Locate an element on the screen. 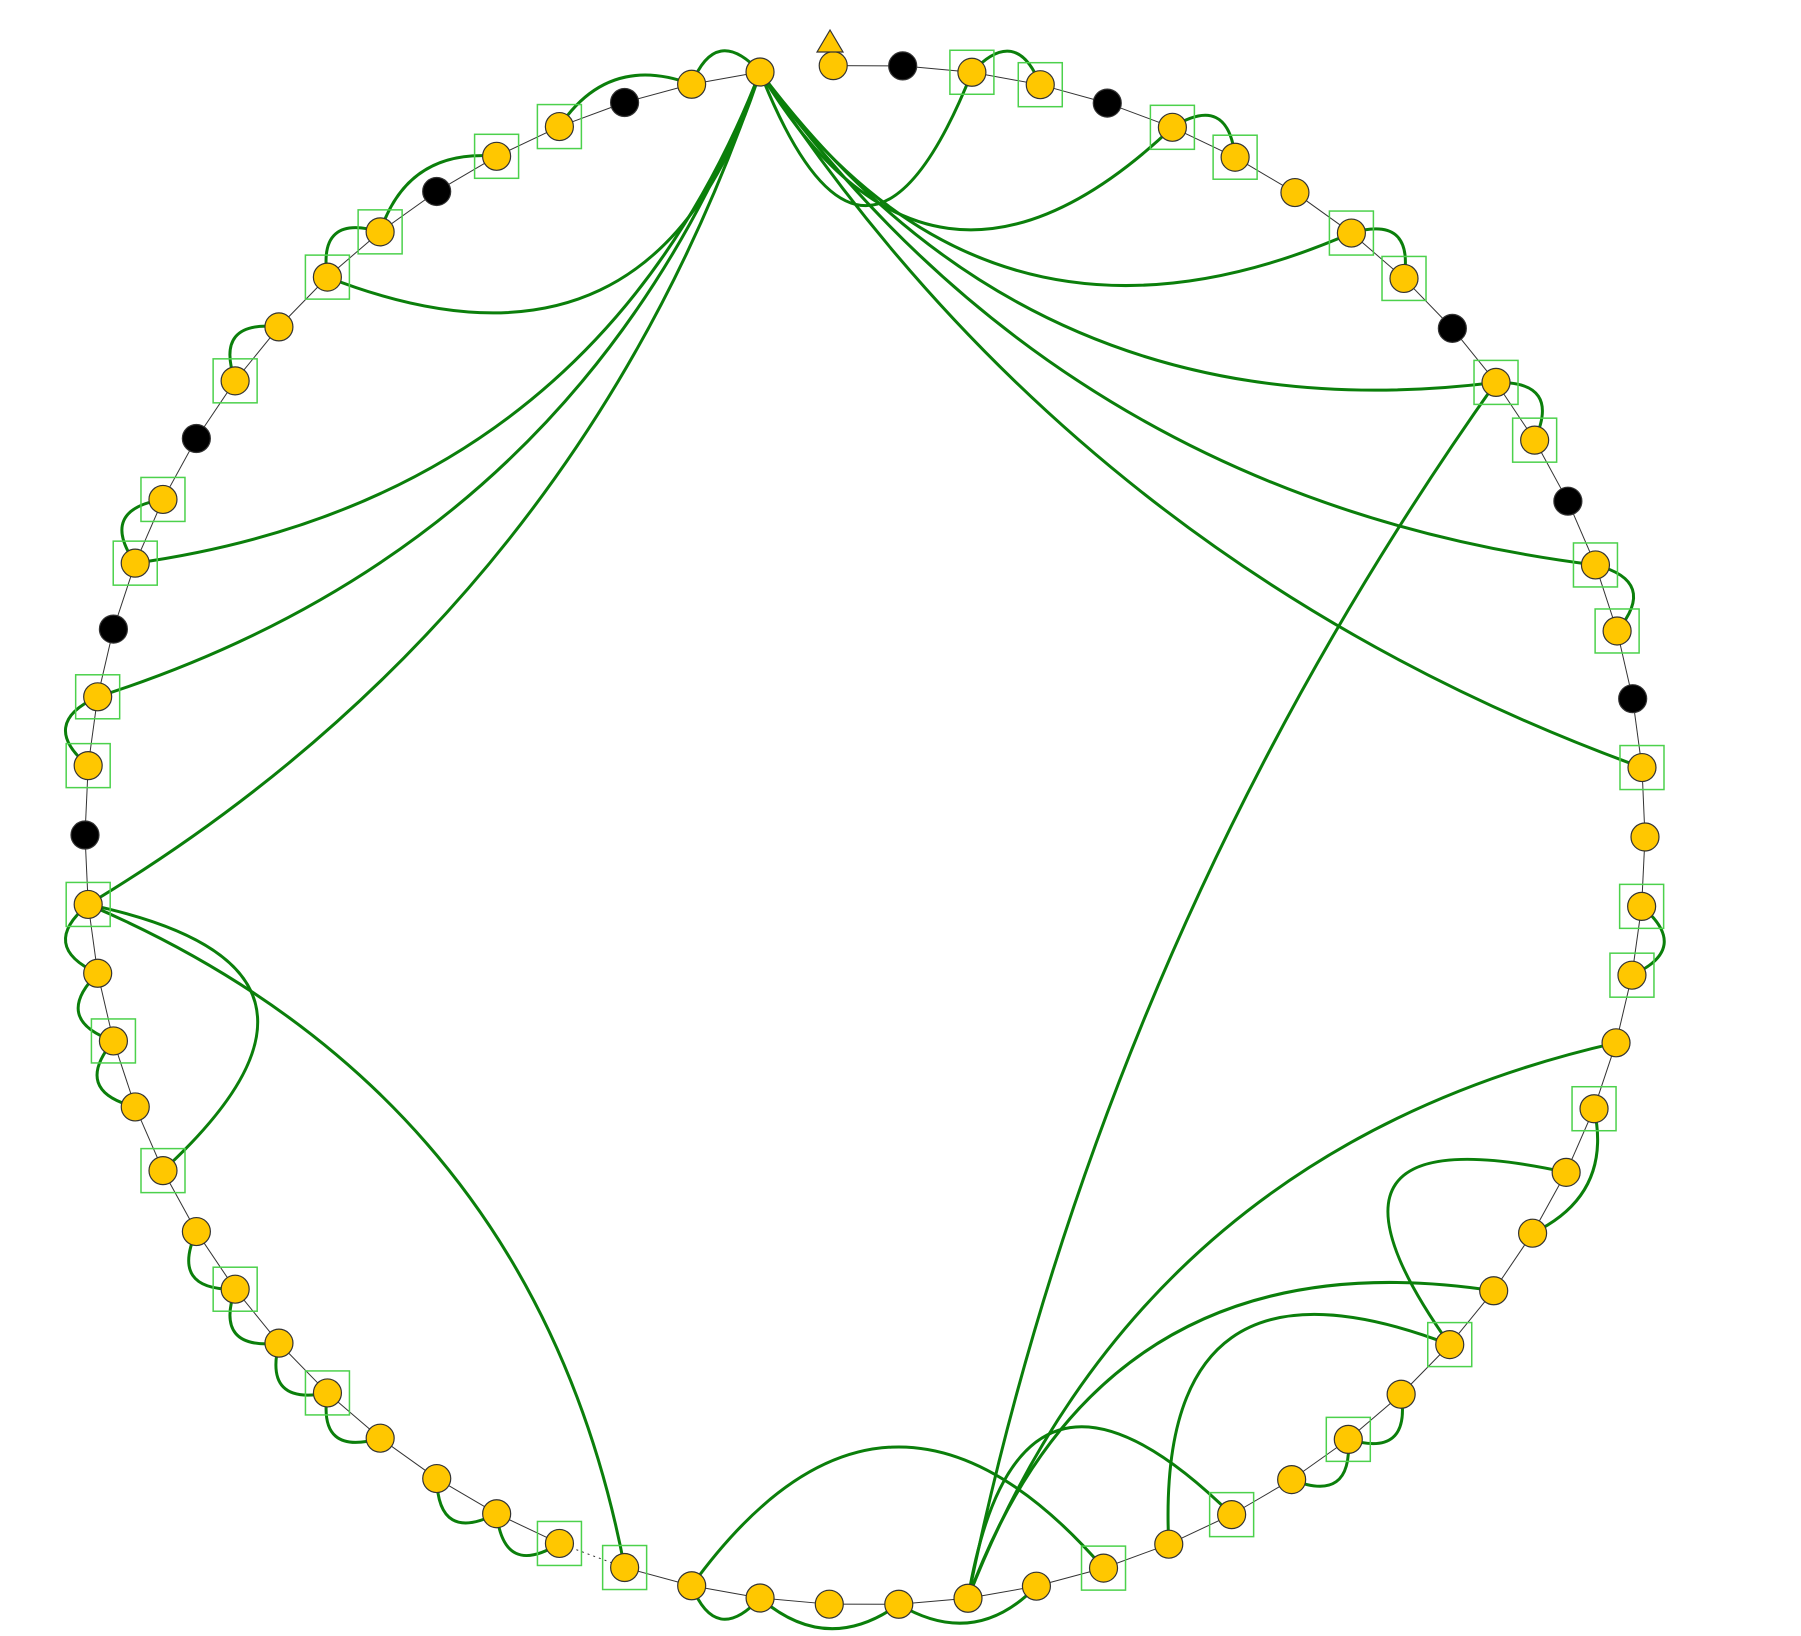  start-marker is located at coordinates (830, 40).